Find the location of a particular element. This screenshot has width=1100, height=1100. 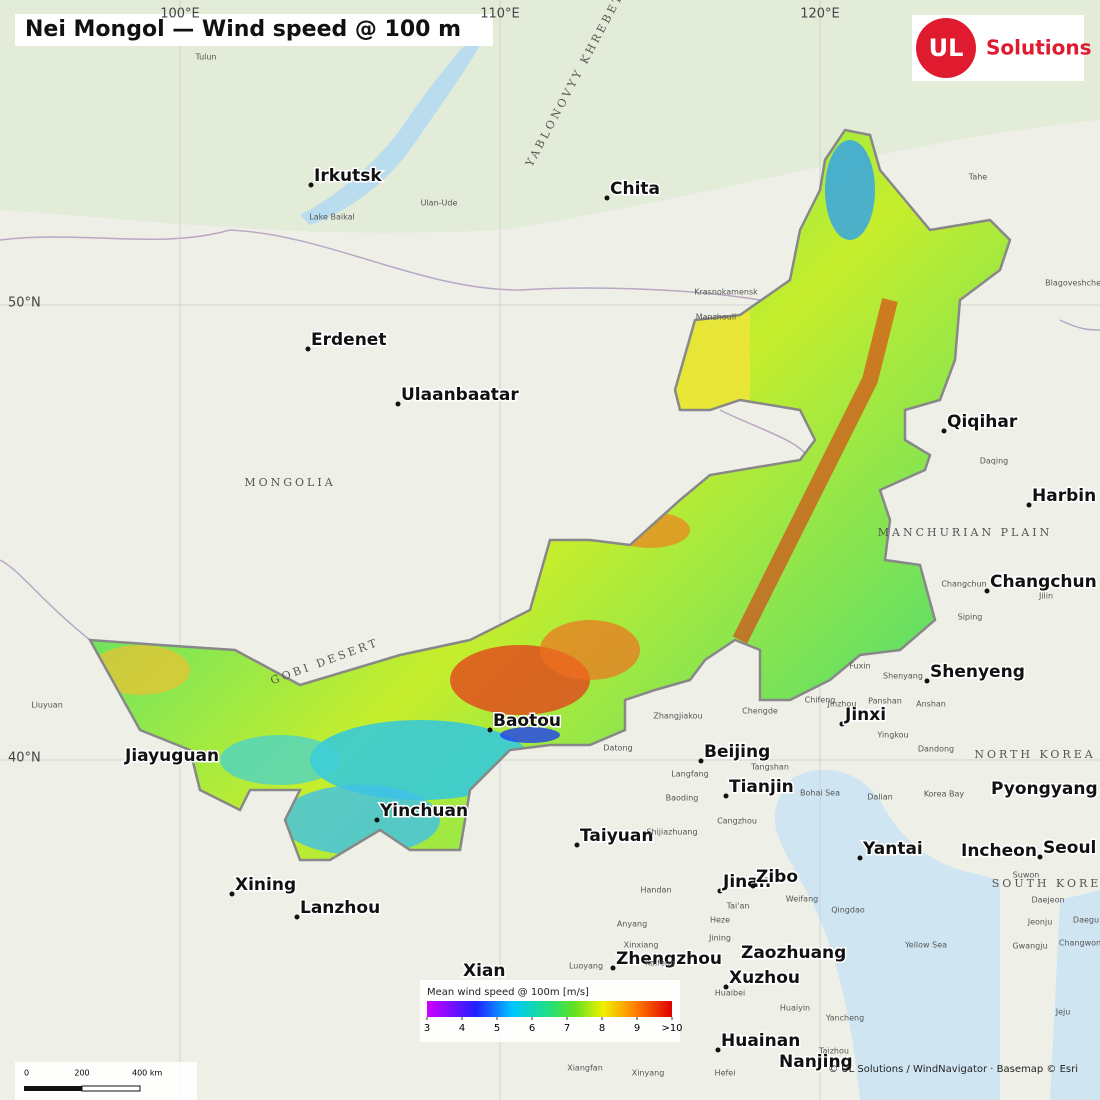

scale-box is located at coordinates (106, 1081).